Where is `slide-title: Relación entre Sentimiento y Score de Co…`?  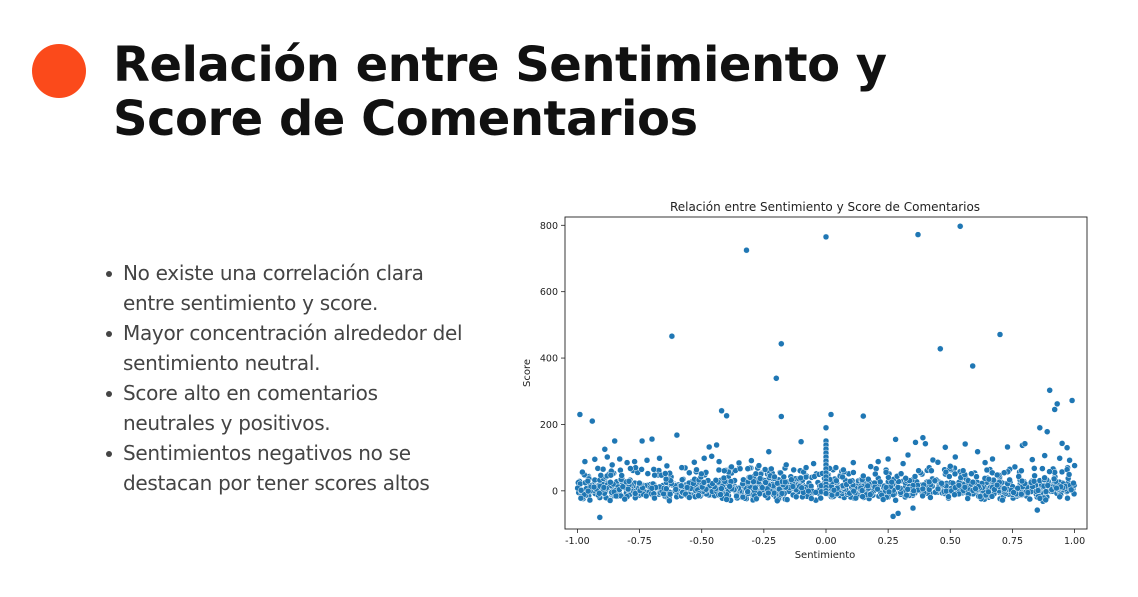 slide-title: Relación entre Sentimiento y Score de Co… is located at coordinates (500, 92).